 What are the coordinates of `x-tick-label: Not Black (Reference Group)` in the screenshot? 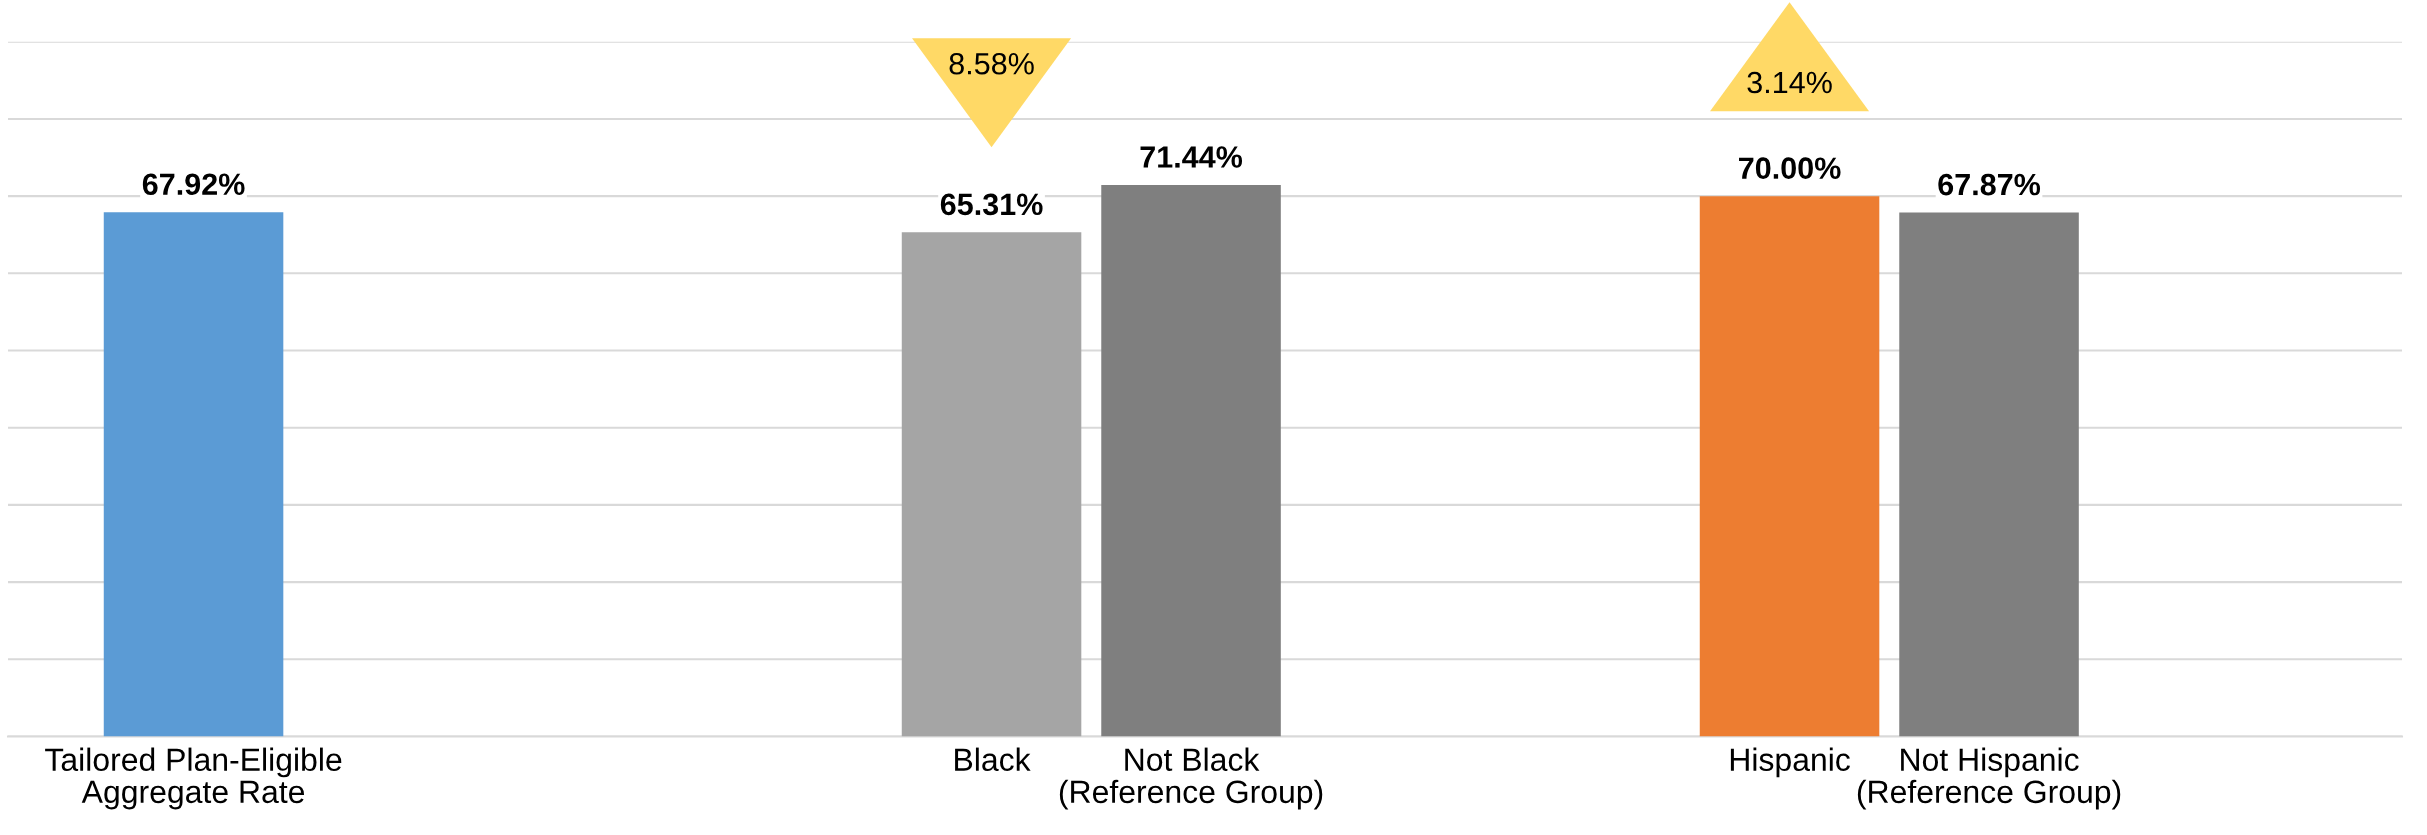 It's located at (1191, 778).